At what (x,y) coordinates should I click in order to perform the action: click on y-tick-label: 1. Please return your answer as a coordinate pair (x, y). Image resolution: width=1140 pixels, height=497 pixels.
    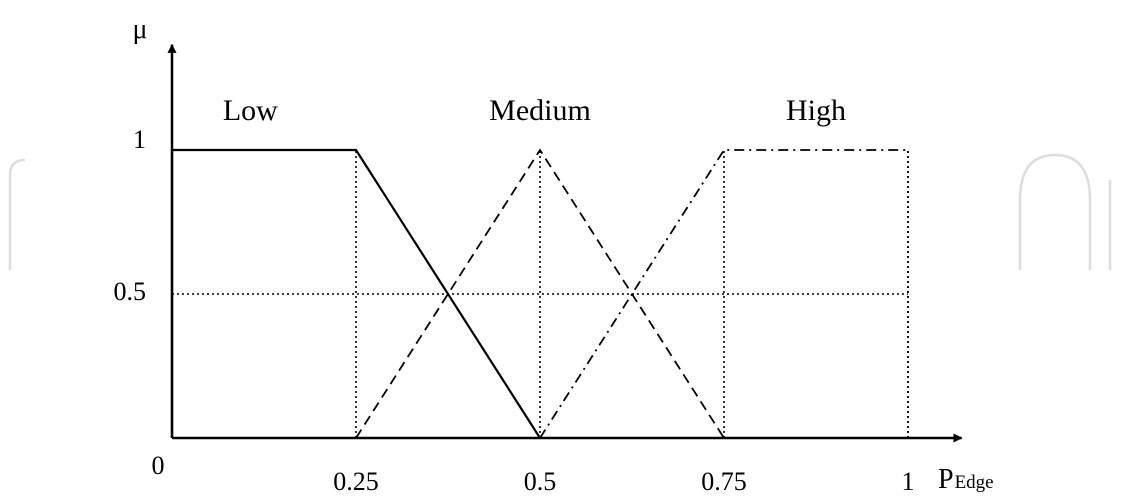
    Looking at the image, I should click on (139, 139).